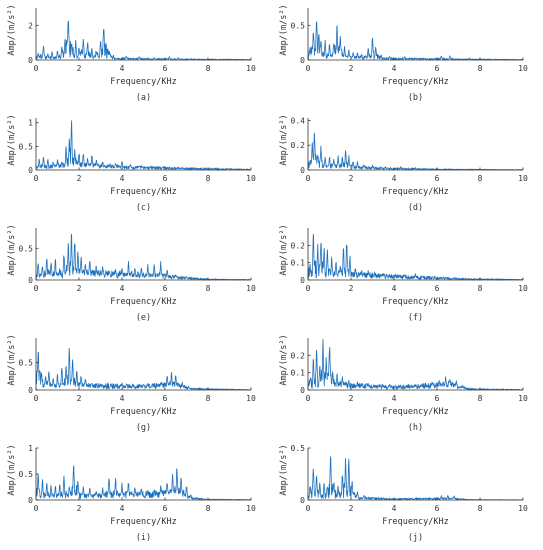 The height and width of the screenshot is (550, 543). Describe the element at coordinates (415, 318) in the screenshot. I see `subplot-caption: (f)` at that location.